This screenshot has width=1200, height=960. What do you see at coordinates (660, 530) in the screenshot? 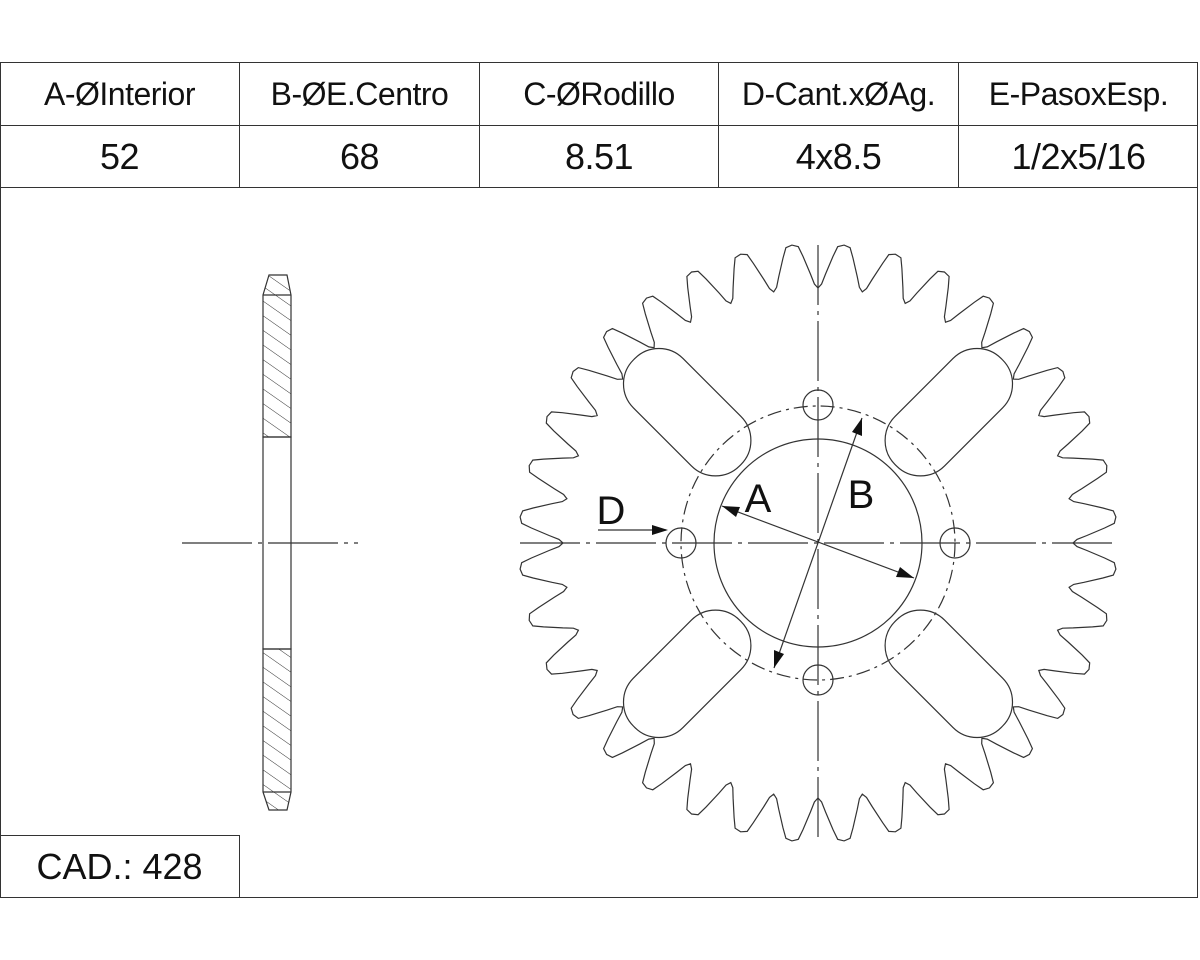
I see `leader-d-arrow` at bounding box center [660, 530].